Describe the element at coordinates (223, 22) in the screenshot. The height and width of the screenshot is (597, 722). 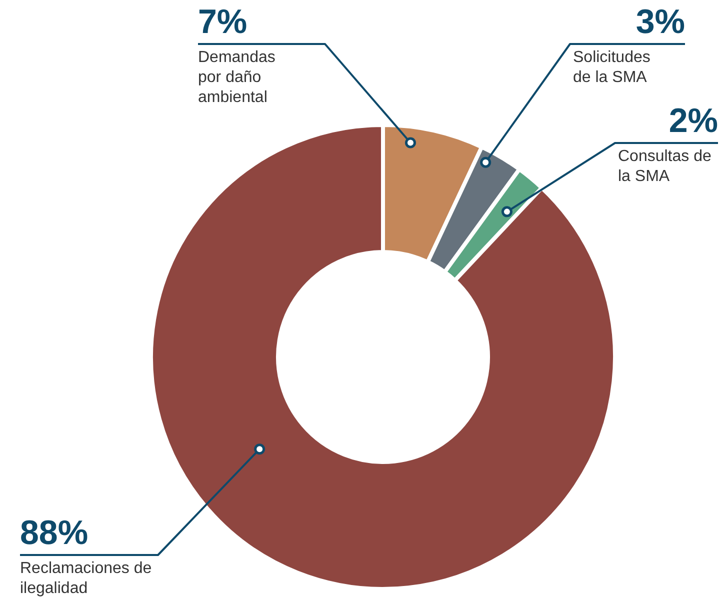
I see `data-label: 7%` at that location.